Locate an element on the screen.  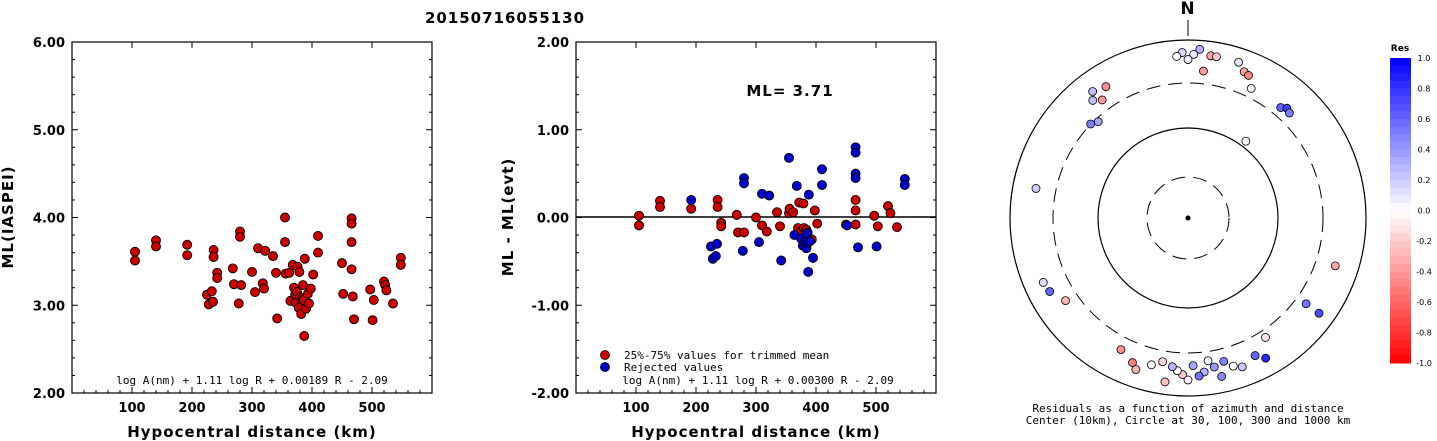
x-tick-label: 300 is located at coordinates (251, 408).